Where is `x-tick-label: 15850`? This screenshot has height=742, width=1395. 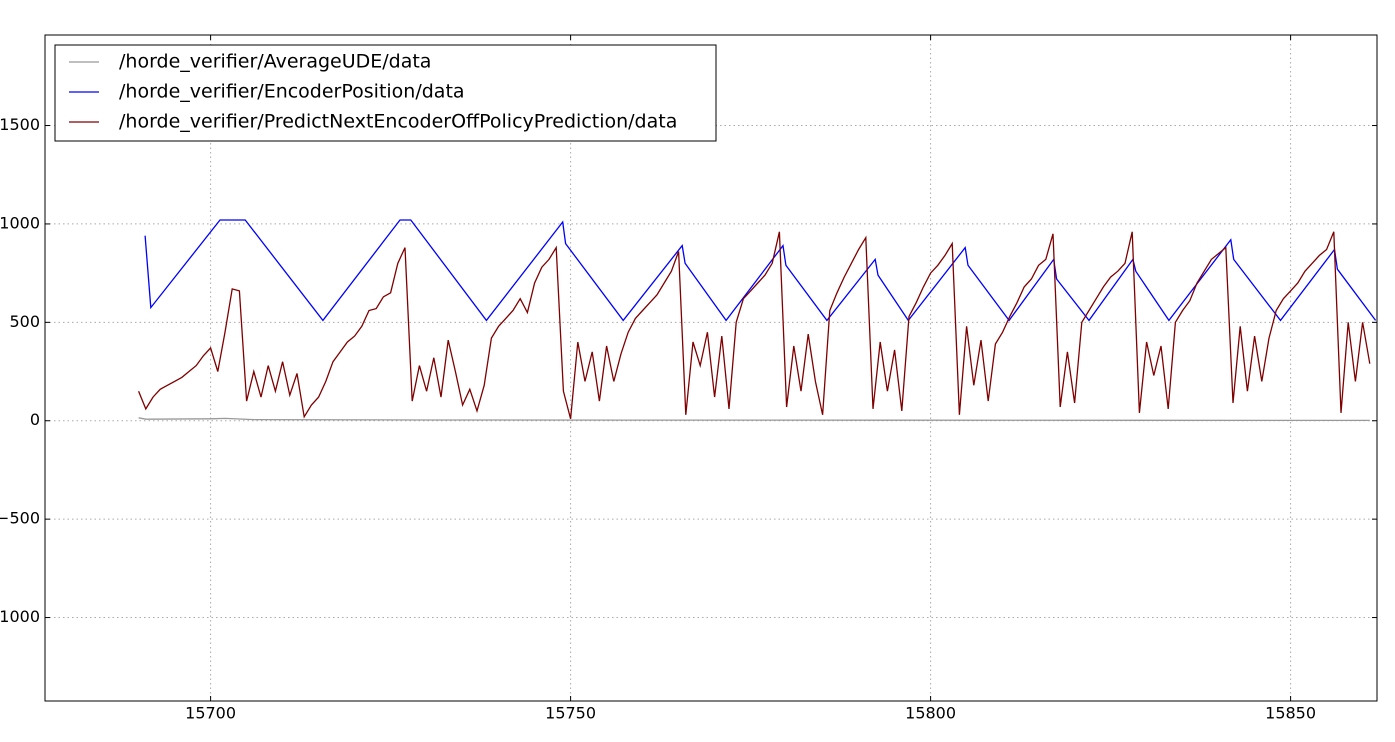
x-tick-label: 15850 is located at coordinates (1290, 713).